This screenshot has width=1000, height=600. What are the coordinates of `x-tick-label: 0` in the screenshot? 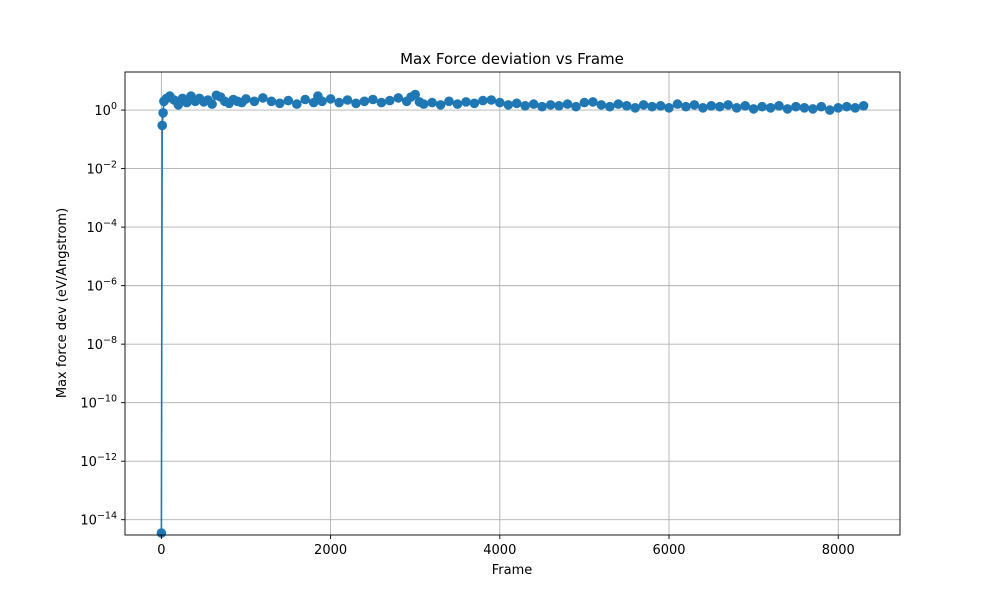 It's located at (161, 550).